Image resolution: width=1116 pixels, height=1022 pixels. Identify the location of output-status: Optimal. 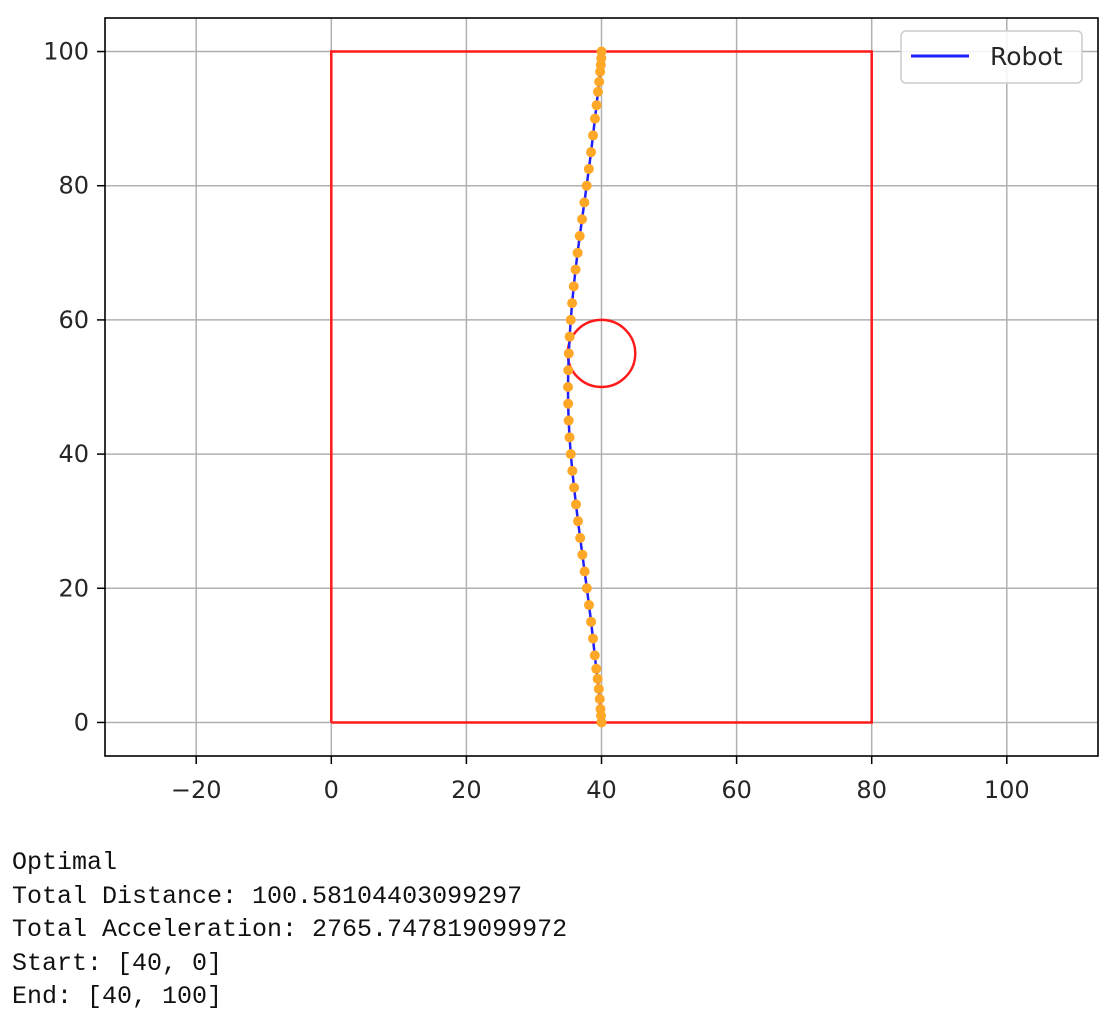
(65, 862).